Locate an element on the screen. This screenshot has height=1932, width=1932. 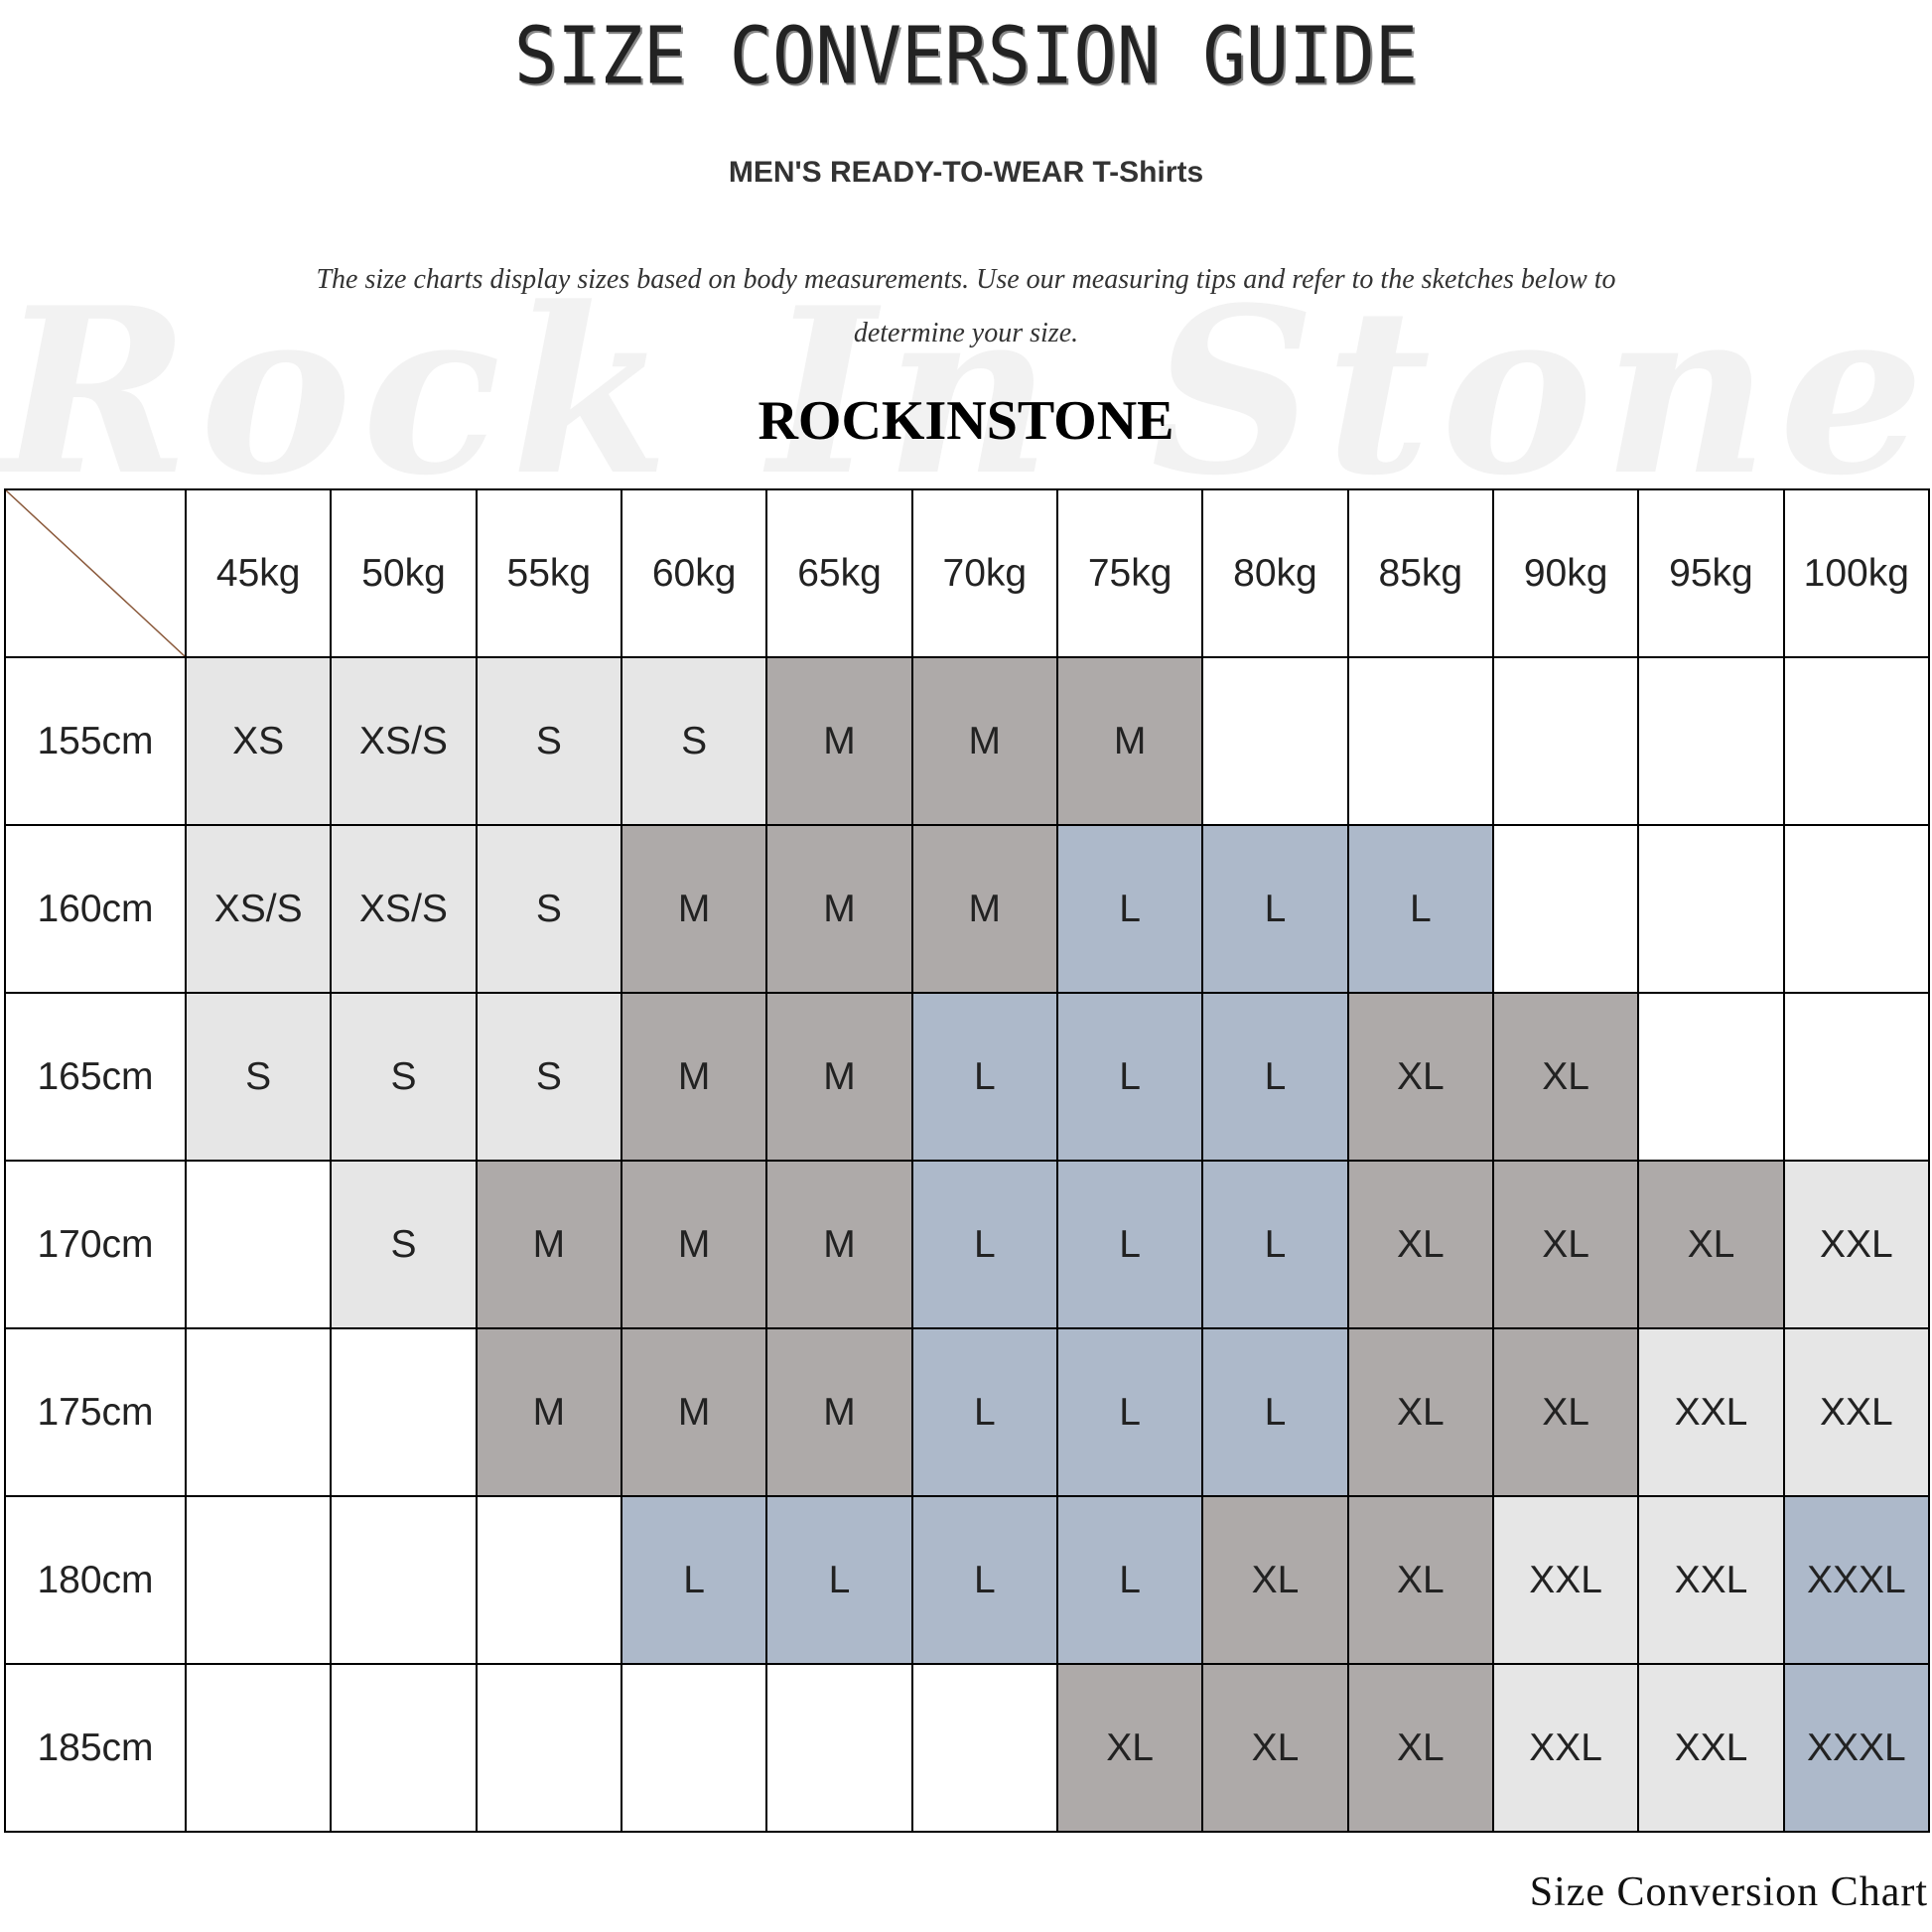
page-title: SIZE CONVERSION GUIDE is located at coordinates (966, 55).